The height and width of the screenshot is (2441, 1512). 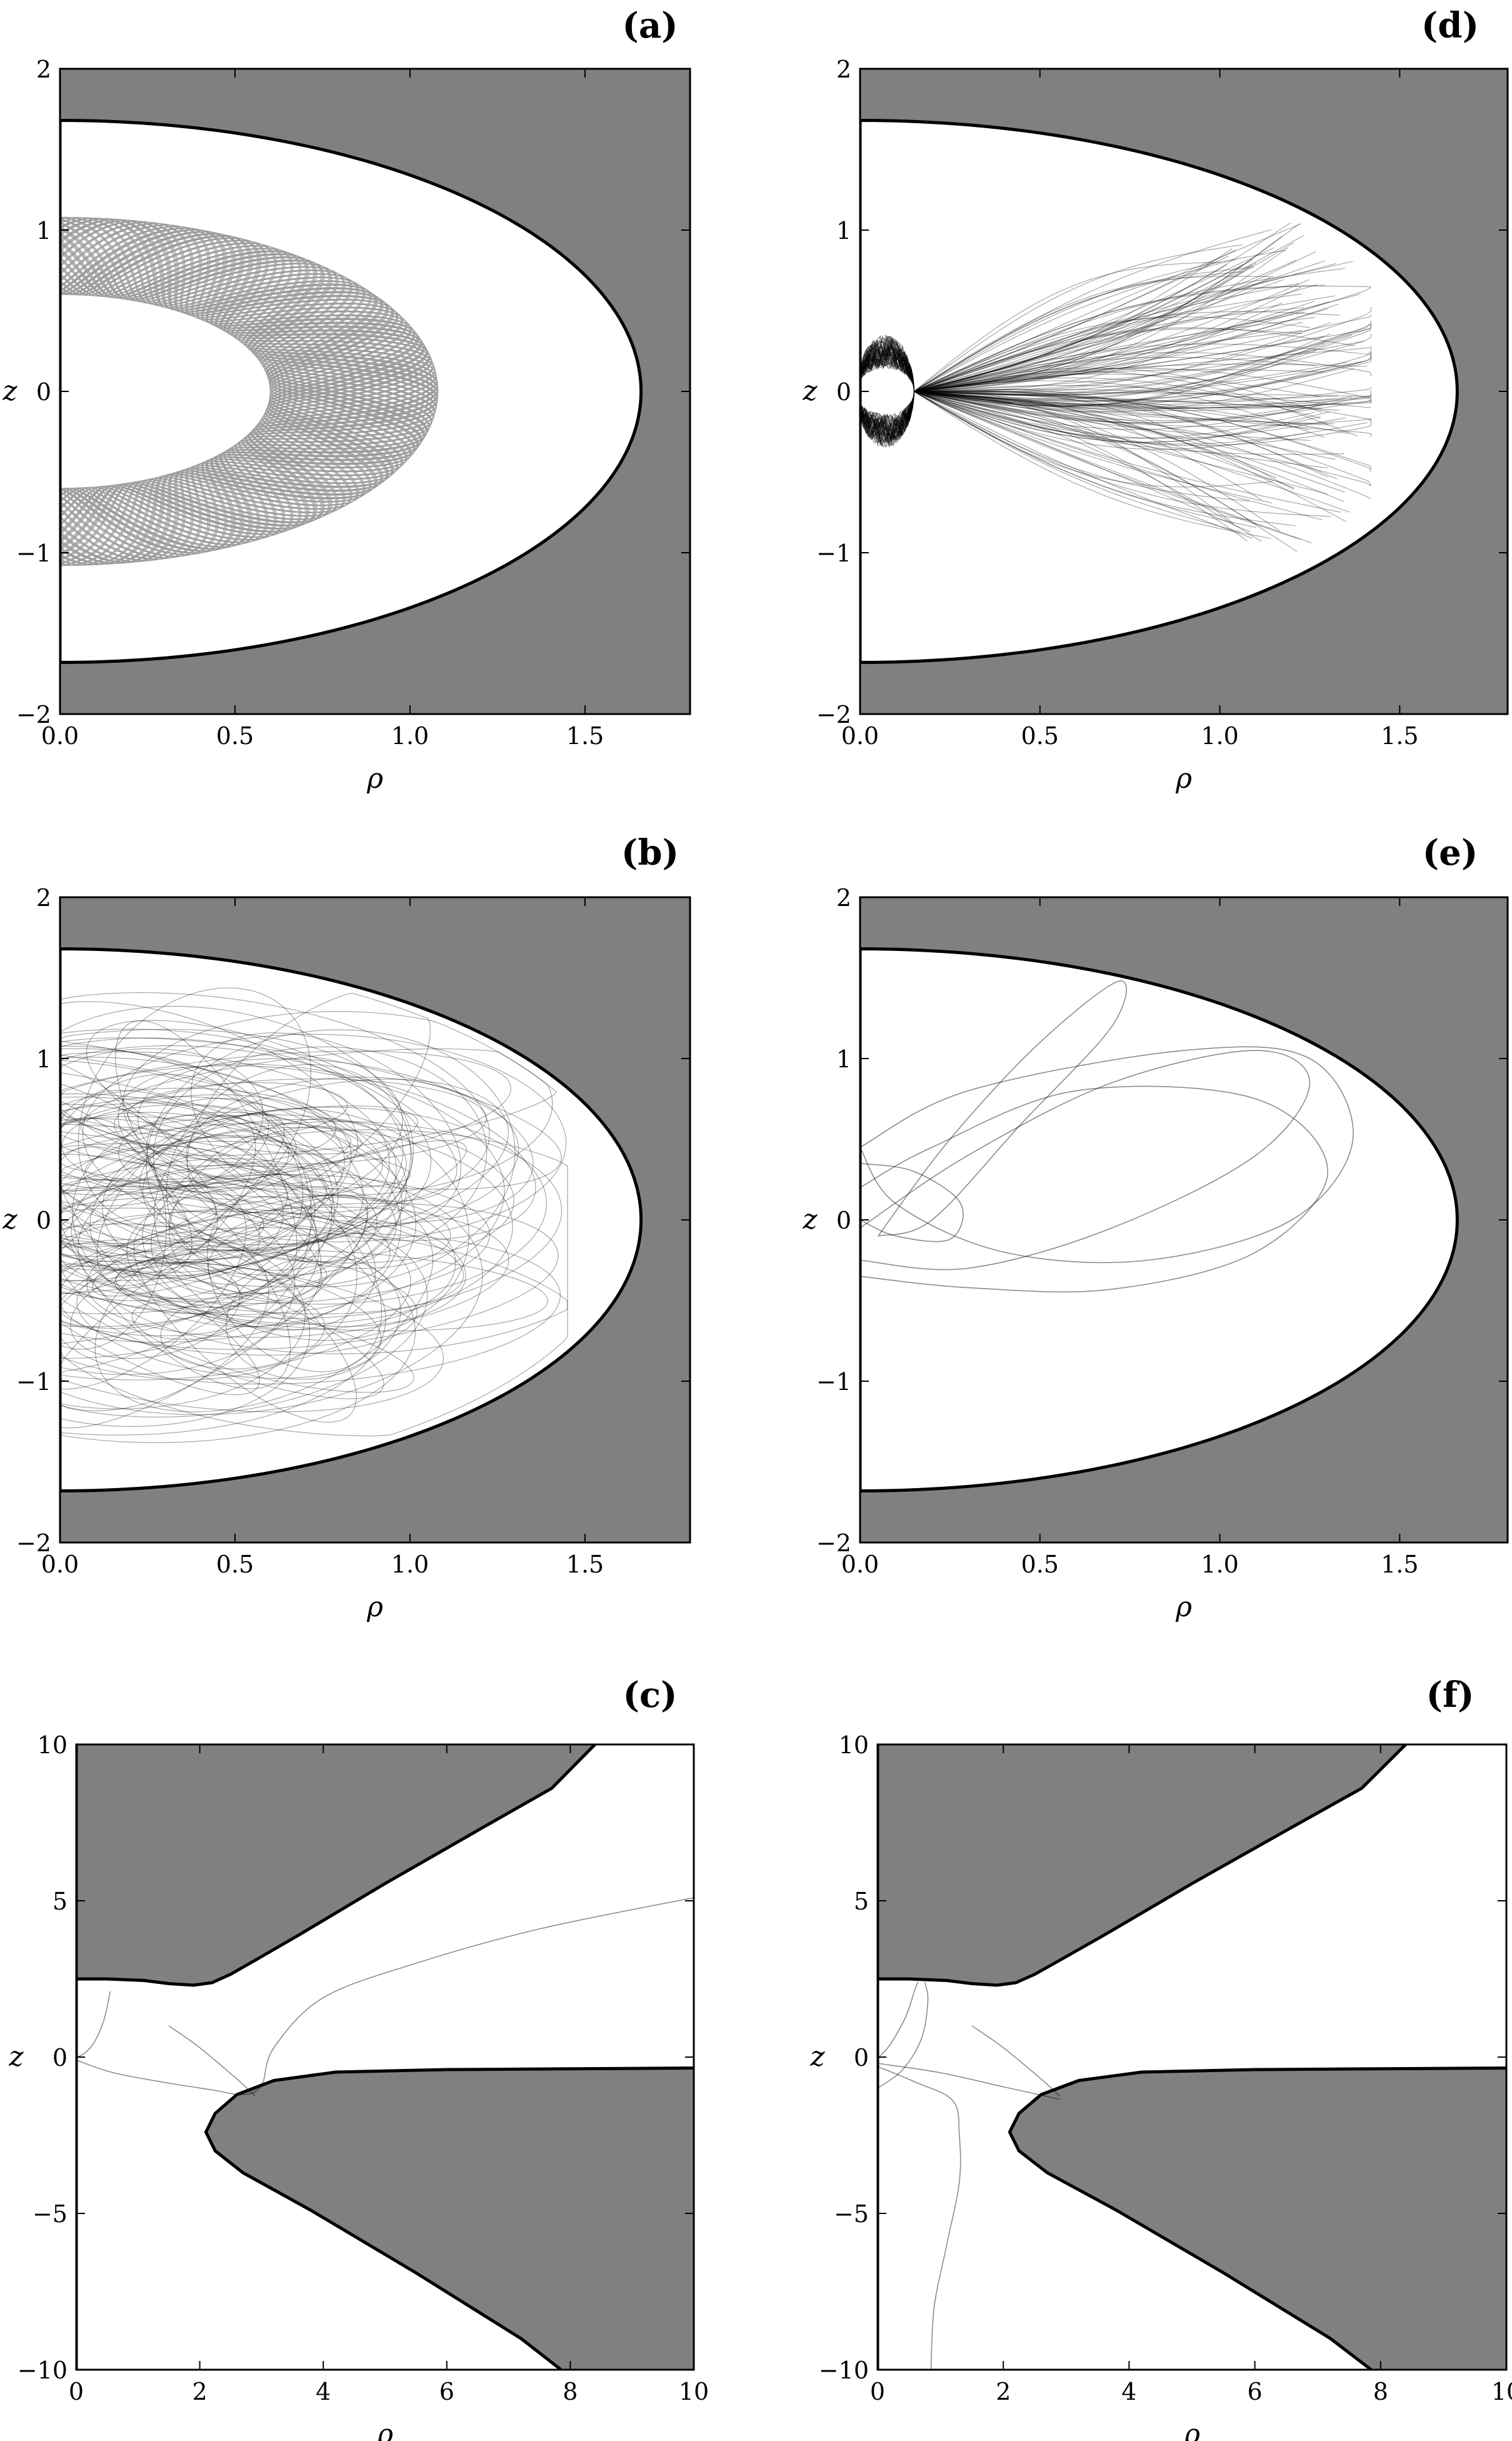 I want to click on y-tick-label: 5, so click(x=861, y=1901).